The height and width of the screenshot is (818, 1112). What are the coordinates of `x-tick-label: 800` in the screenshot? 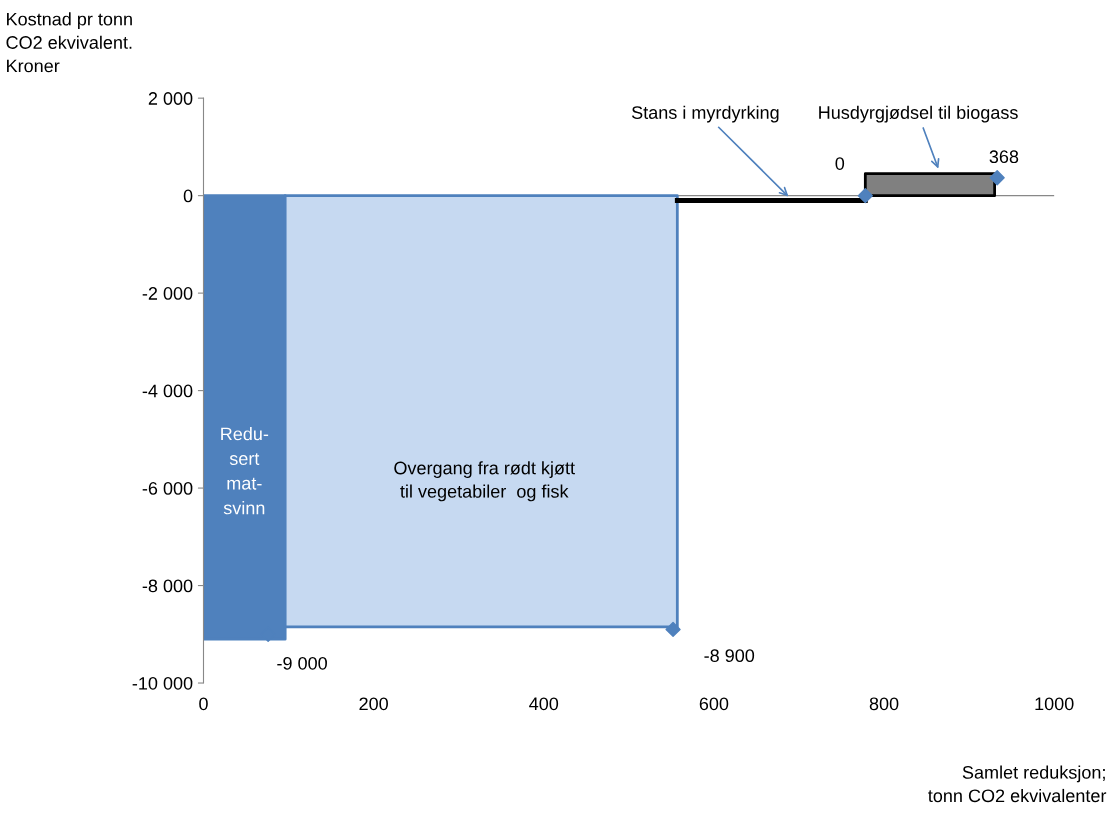 It's located at (884, 704).